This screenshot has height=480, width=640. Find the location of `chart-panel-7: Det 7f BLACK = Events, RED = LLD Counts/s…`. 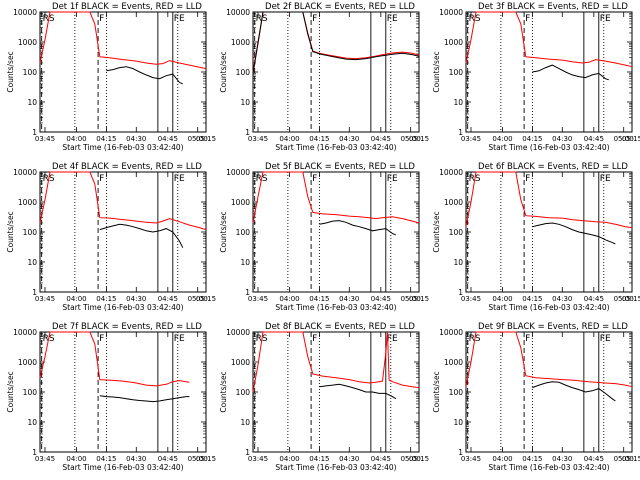

chart-panel-7: Det 7f BLACK = Events, RED = LLD Counts/s… is located at coordinates (111, 397).